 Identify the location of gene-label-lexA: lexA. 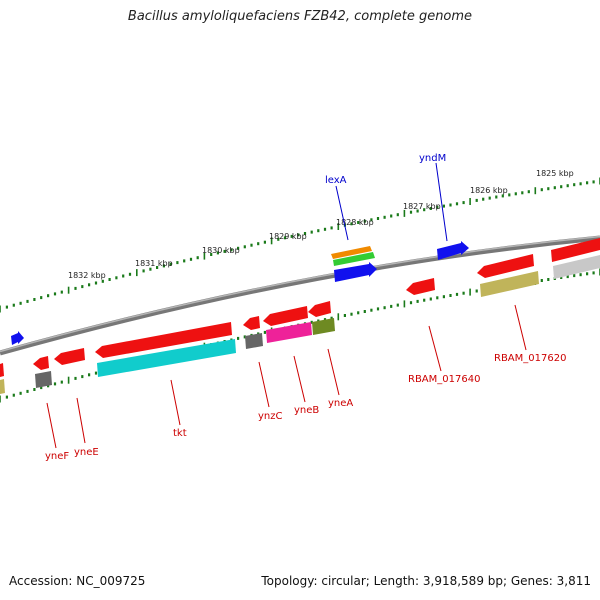
(336, 180).